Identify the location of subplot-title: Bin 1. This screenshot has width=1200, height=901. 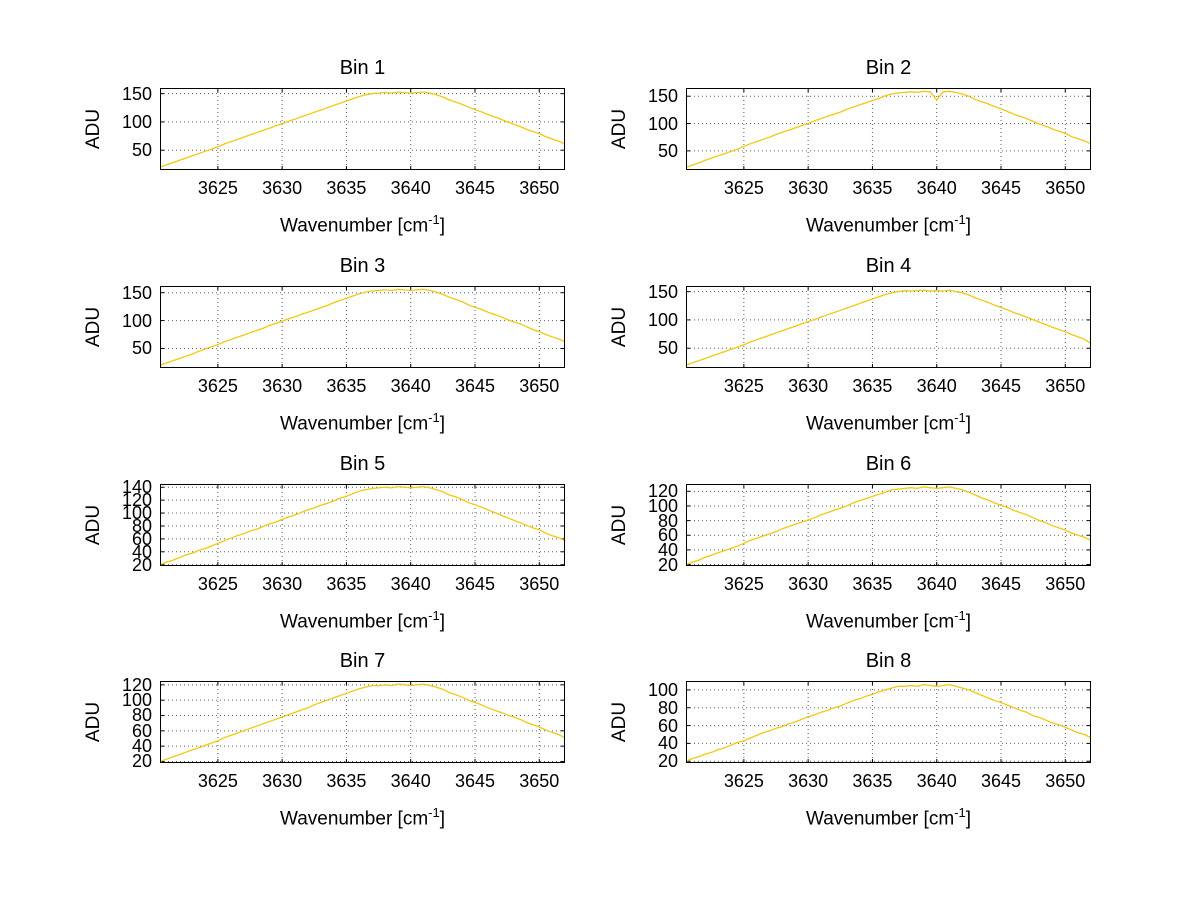
(362, 68).